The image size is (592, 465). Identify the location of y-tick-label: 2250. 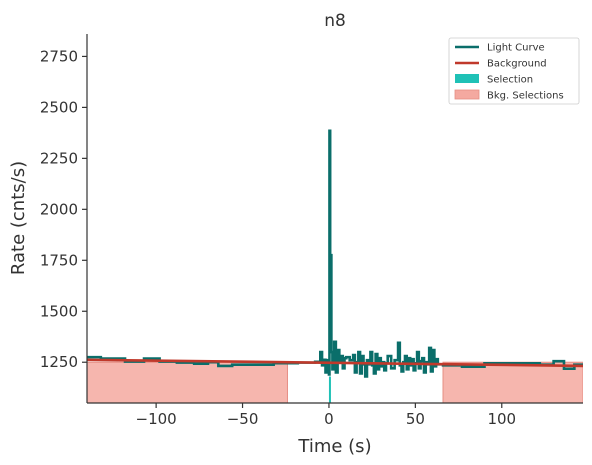
(59, 158).